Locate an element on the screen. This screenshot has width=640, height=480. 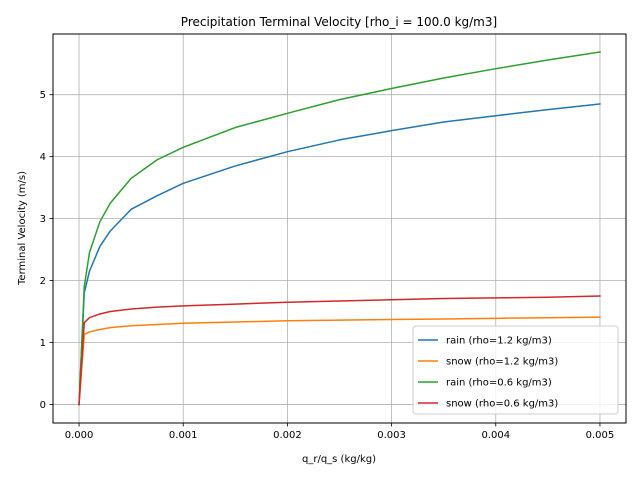
x-tick-label: 0.001 is located at coordinates (183, 435).